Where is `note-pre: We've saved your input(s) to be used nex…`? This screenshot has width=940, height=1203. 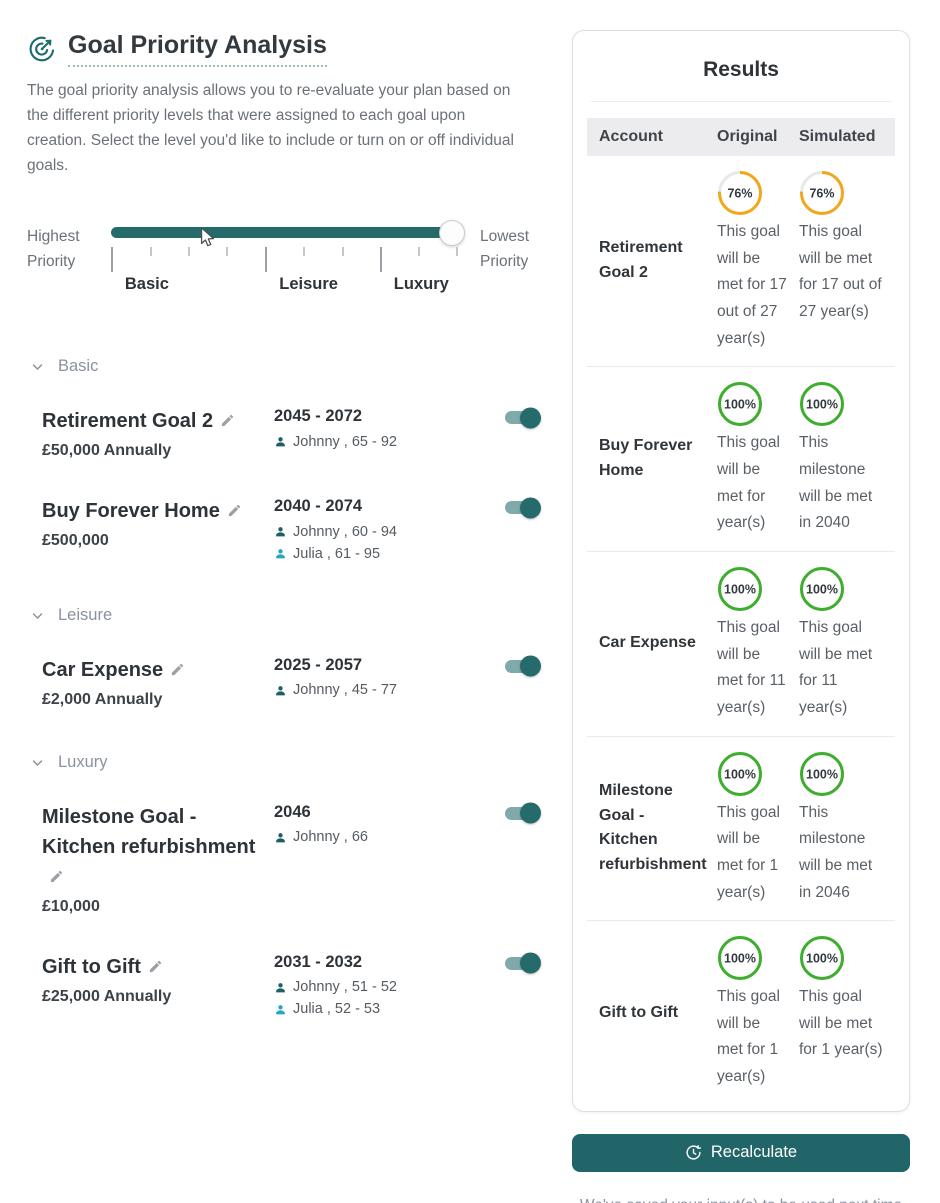
note-pre: We've saved your input(s) to be used nex… is located at coordinates (741, 1200).